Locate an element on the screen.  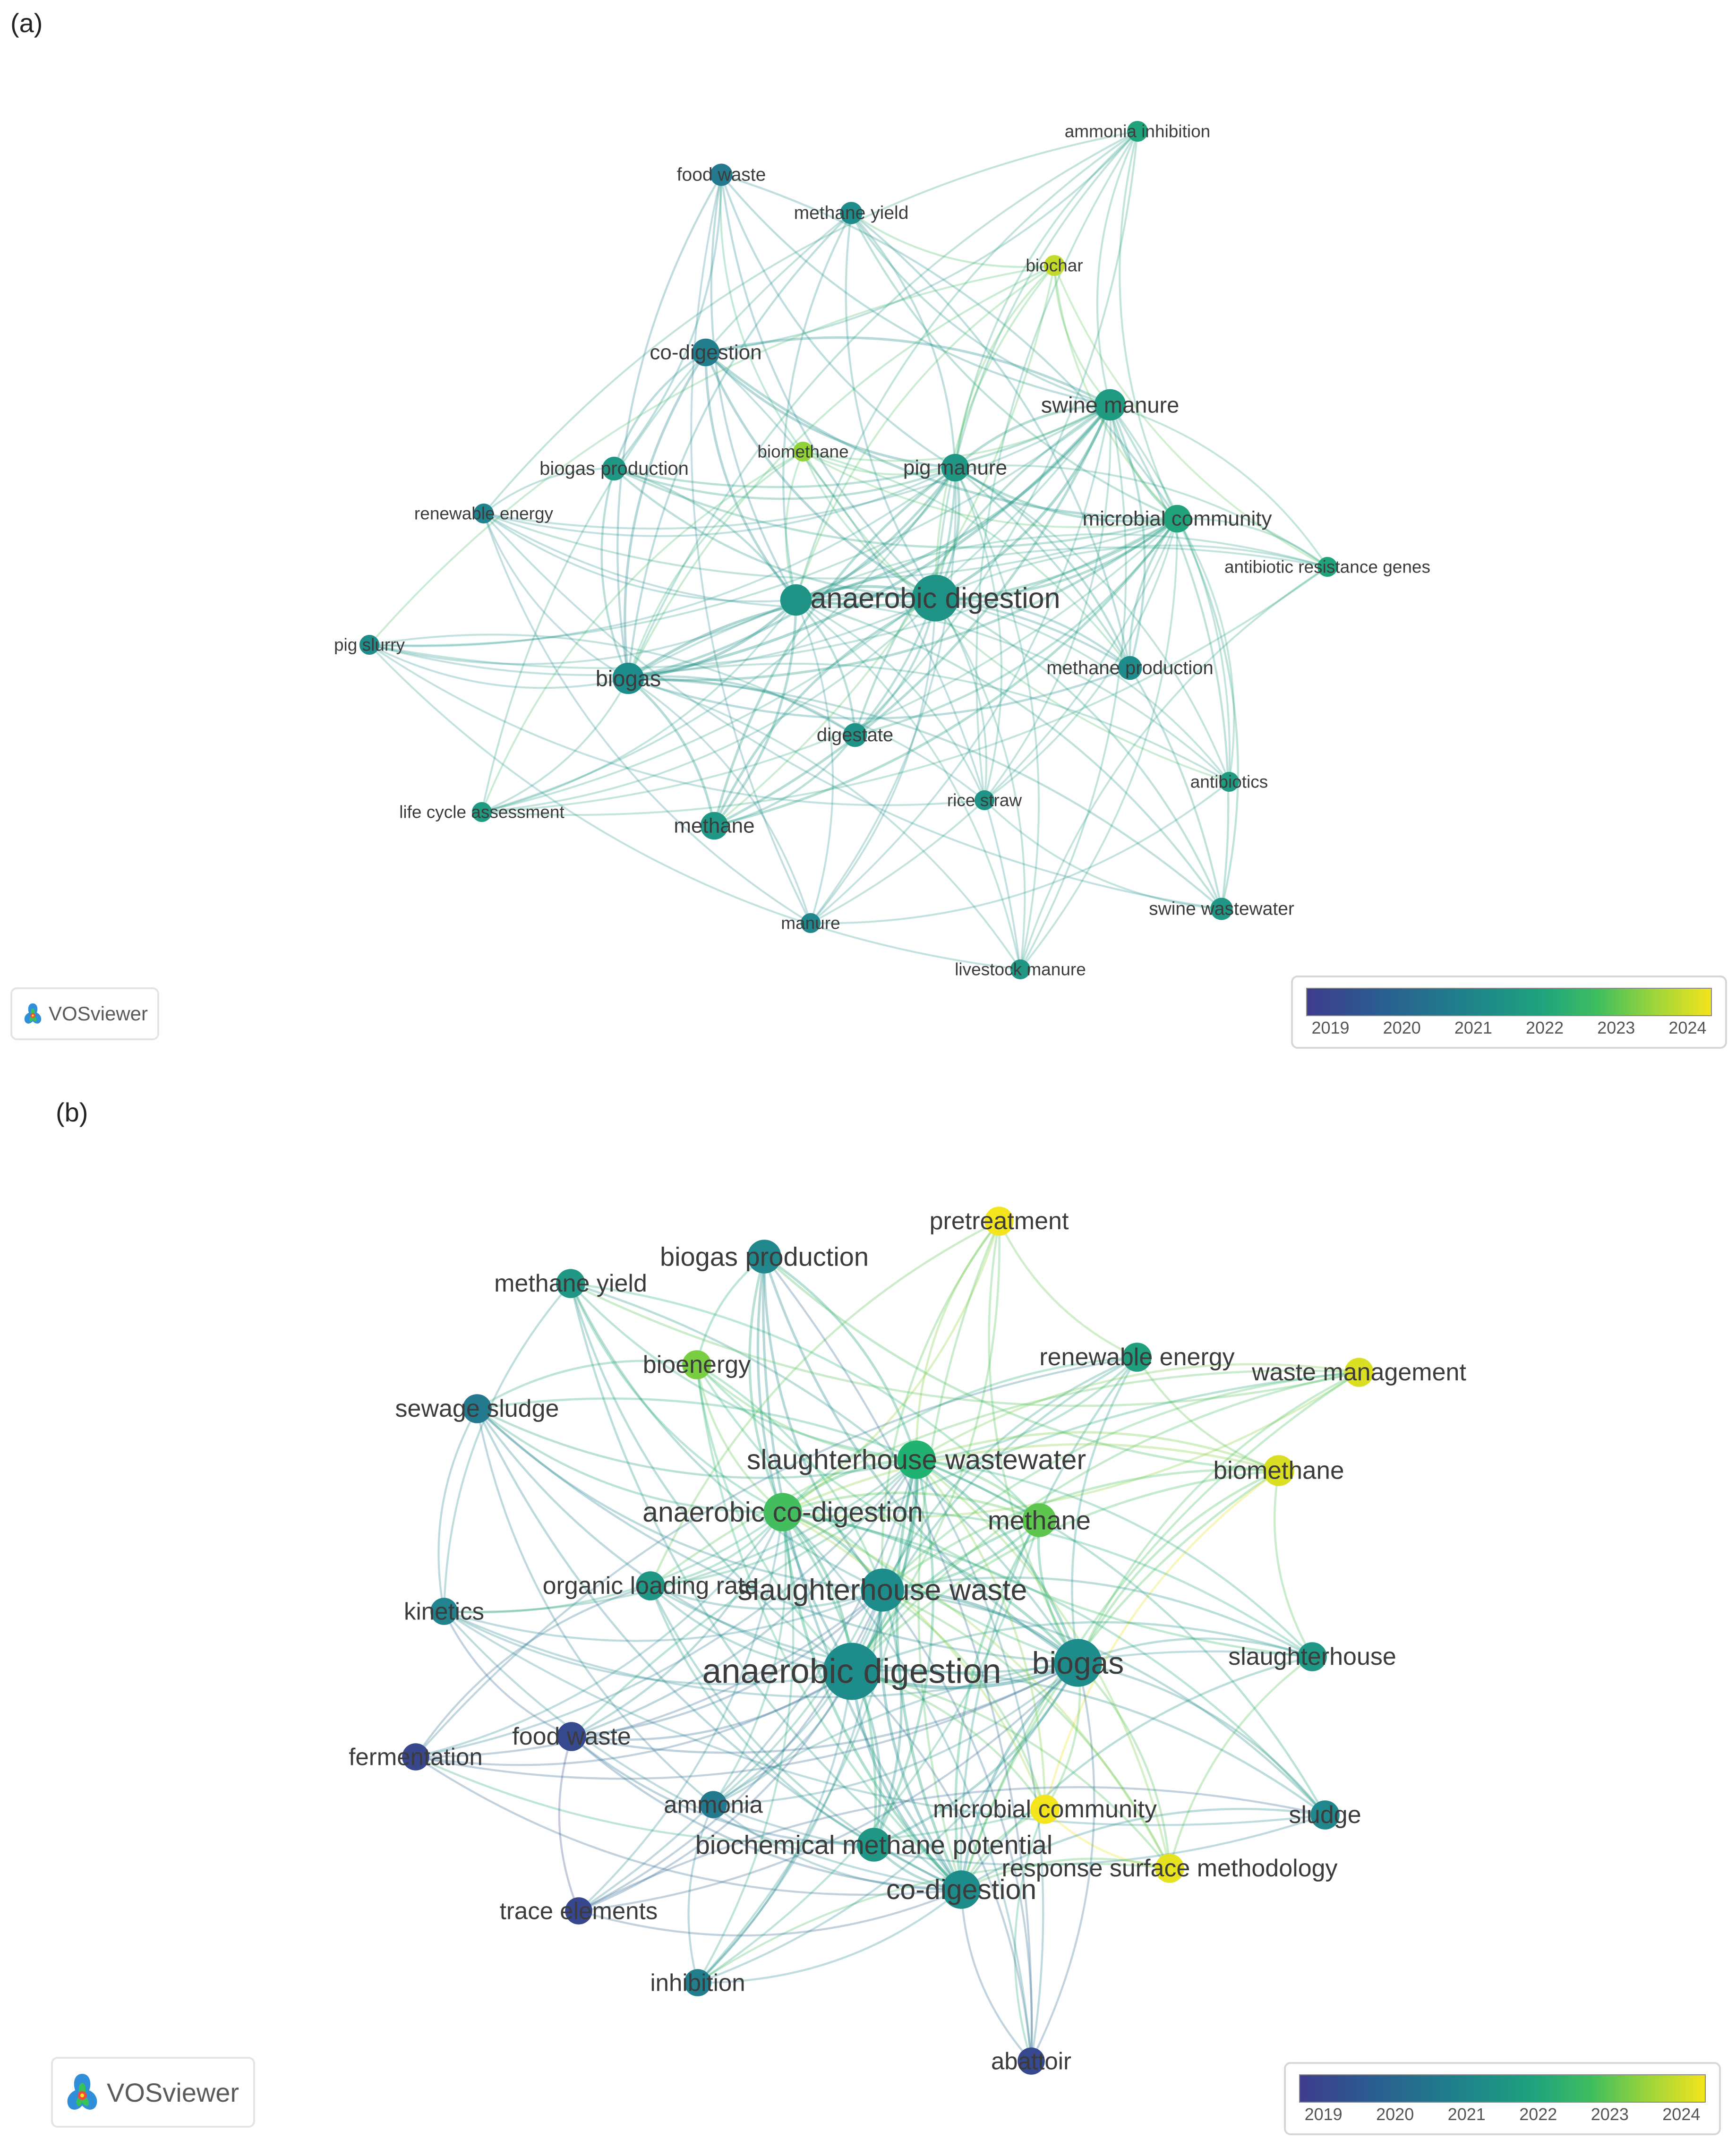
keyword-node: food waste is located at coordinates (571, 1737).